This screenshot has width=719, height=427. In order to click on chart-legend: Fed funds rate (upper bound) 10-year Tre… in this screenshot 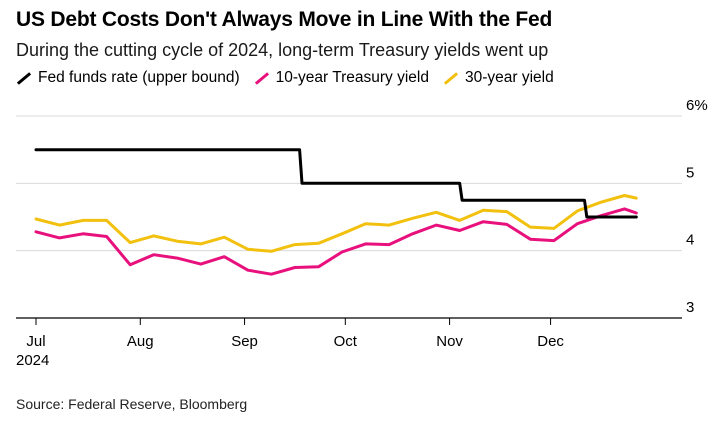, I will do `click(292, 78)`.